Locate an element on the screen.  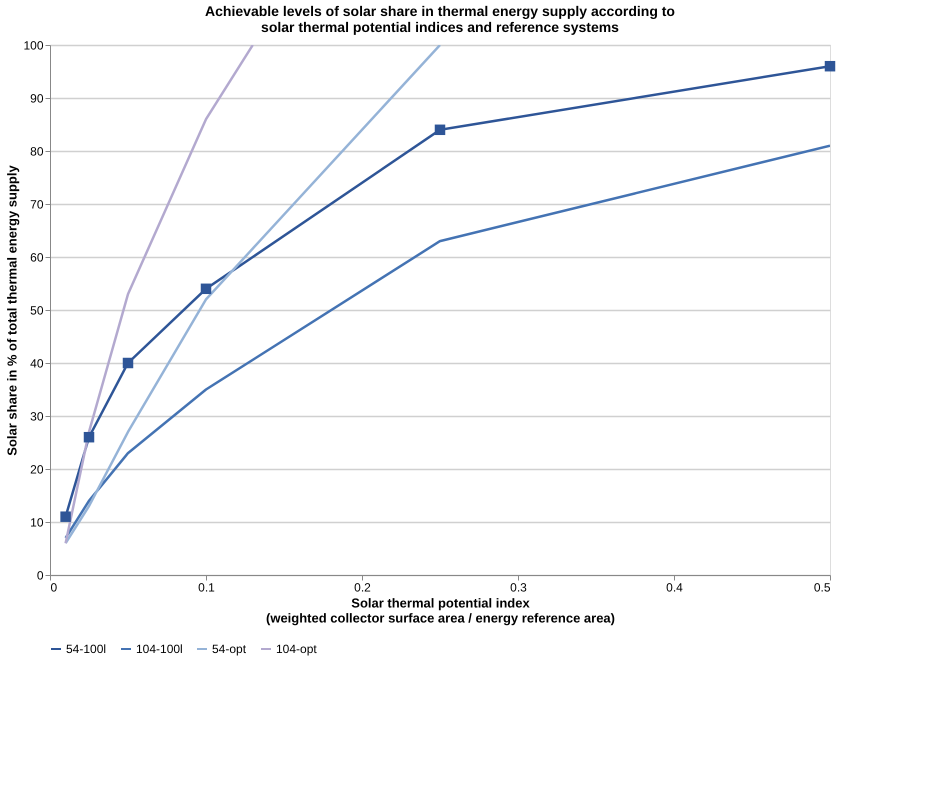
line-series is located at coordinates (159, 294).